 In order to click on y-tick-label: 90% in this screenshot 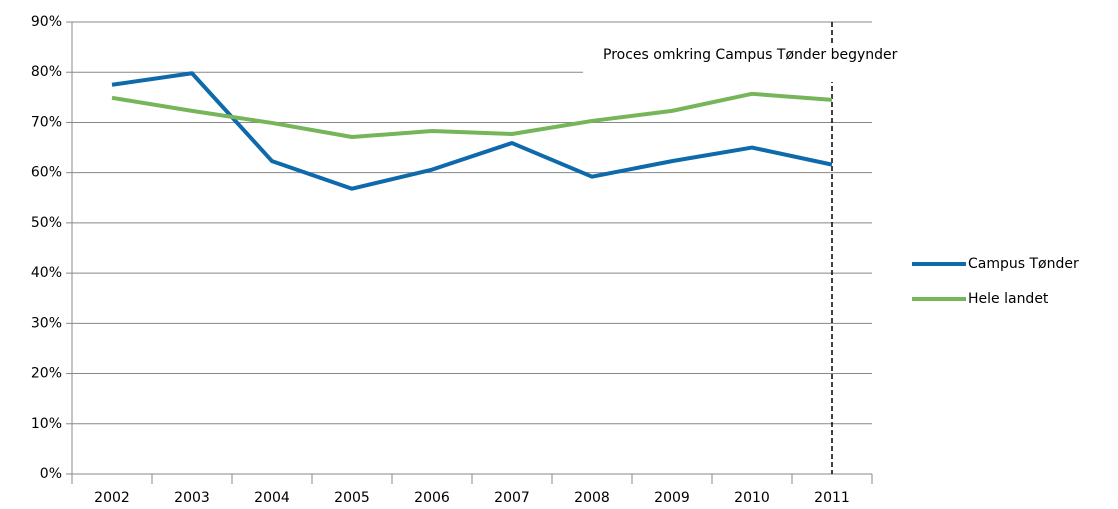, I will do `click(46, 22)`.